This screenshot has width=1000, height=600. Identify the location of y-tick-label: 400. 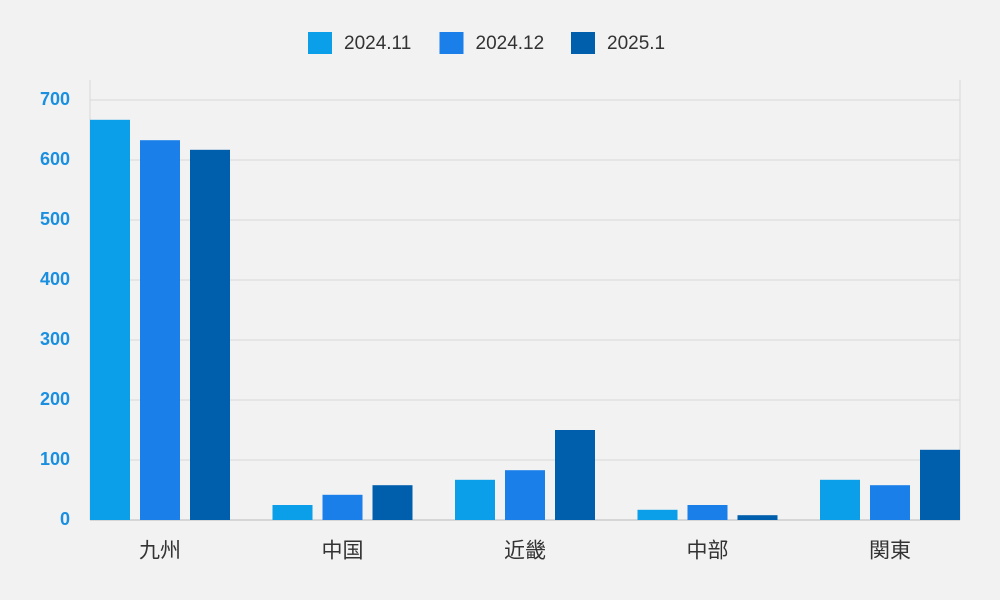
(55, 279).